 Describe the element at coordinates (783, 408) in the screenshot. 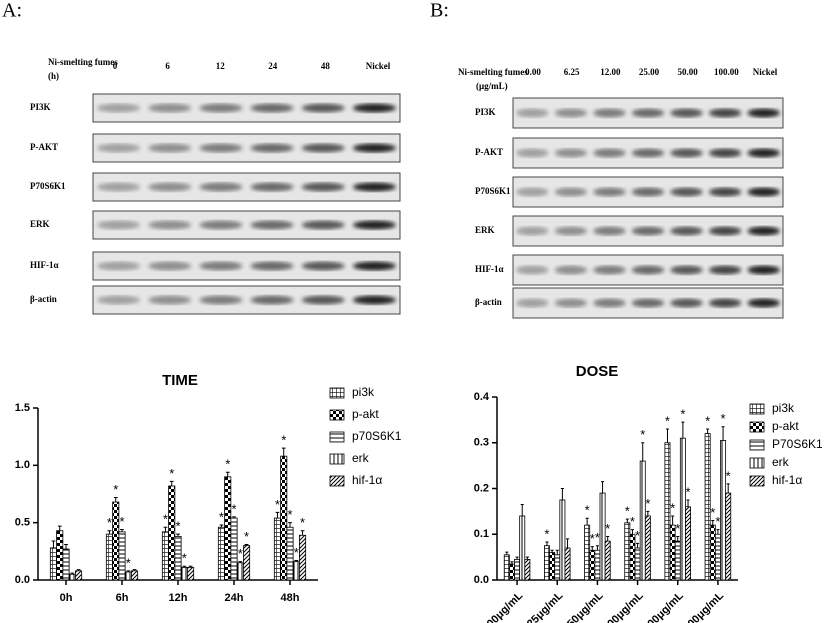

I see `legend-label: pi3k` at that location.